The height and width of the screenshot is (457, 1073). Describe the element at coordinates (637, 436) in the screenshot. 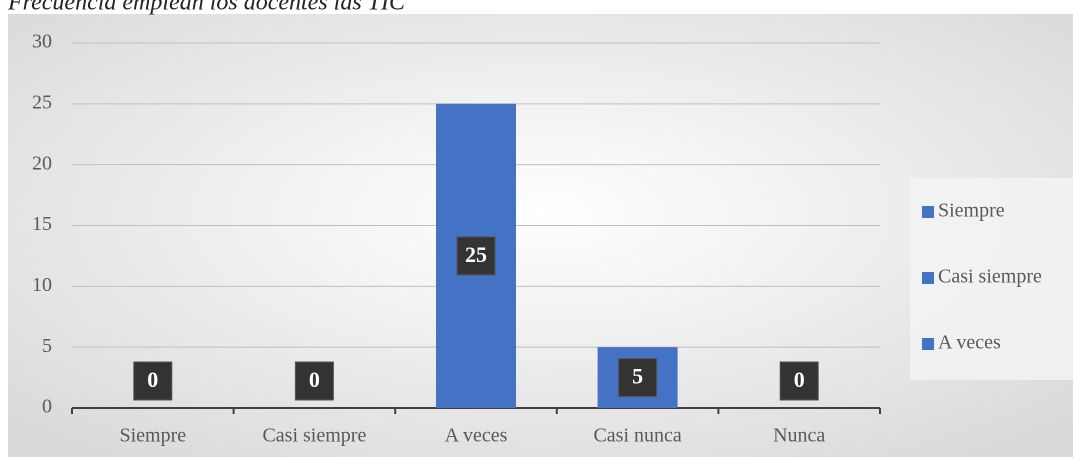

I see `x-tick-label: Casi nunca` at that location.